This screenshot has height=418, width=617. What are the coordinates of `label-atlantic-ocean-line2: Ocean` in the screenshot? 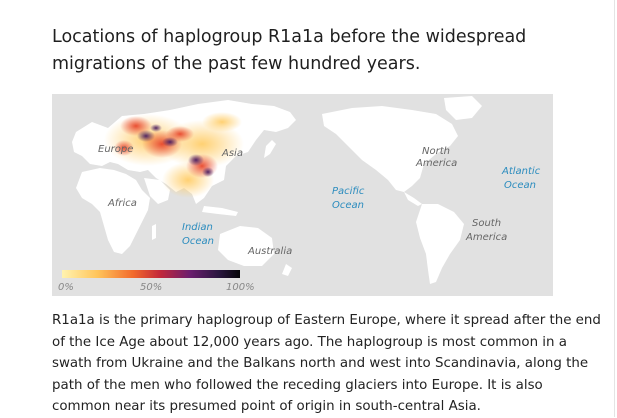 It's located at (520, 185).